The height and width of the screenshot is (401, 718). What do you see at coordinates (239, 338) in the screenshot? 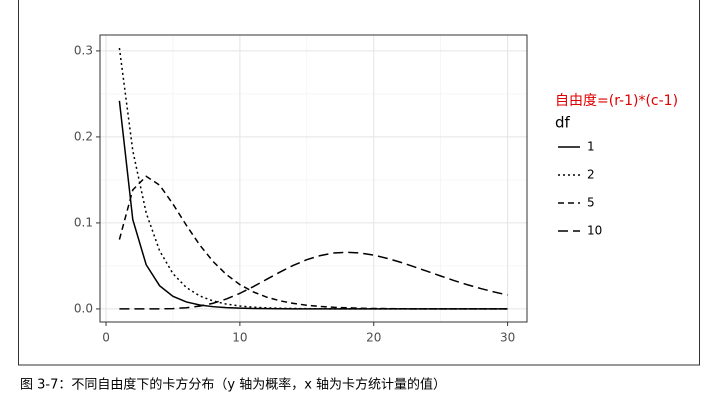
I see `x-tick-label: 10` at bounding box center [239, 338].